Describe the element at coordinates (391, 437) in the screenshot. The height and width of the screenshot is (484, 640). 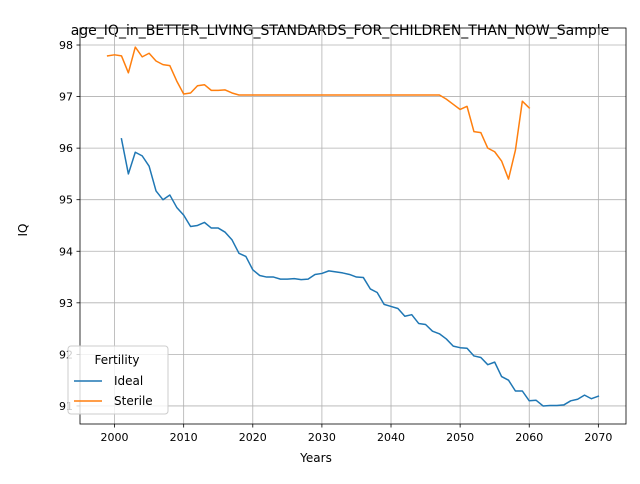
I see `x-tick-label: 2040` at that location.